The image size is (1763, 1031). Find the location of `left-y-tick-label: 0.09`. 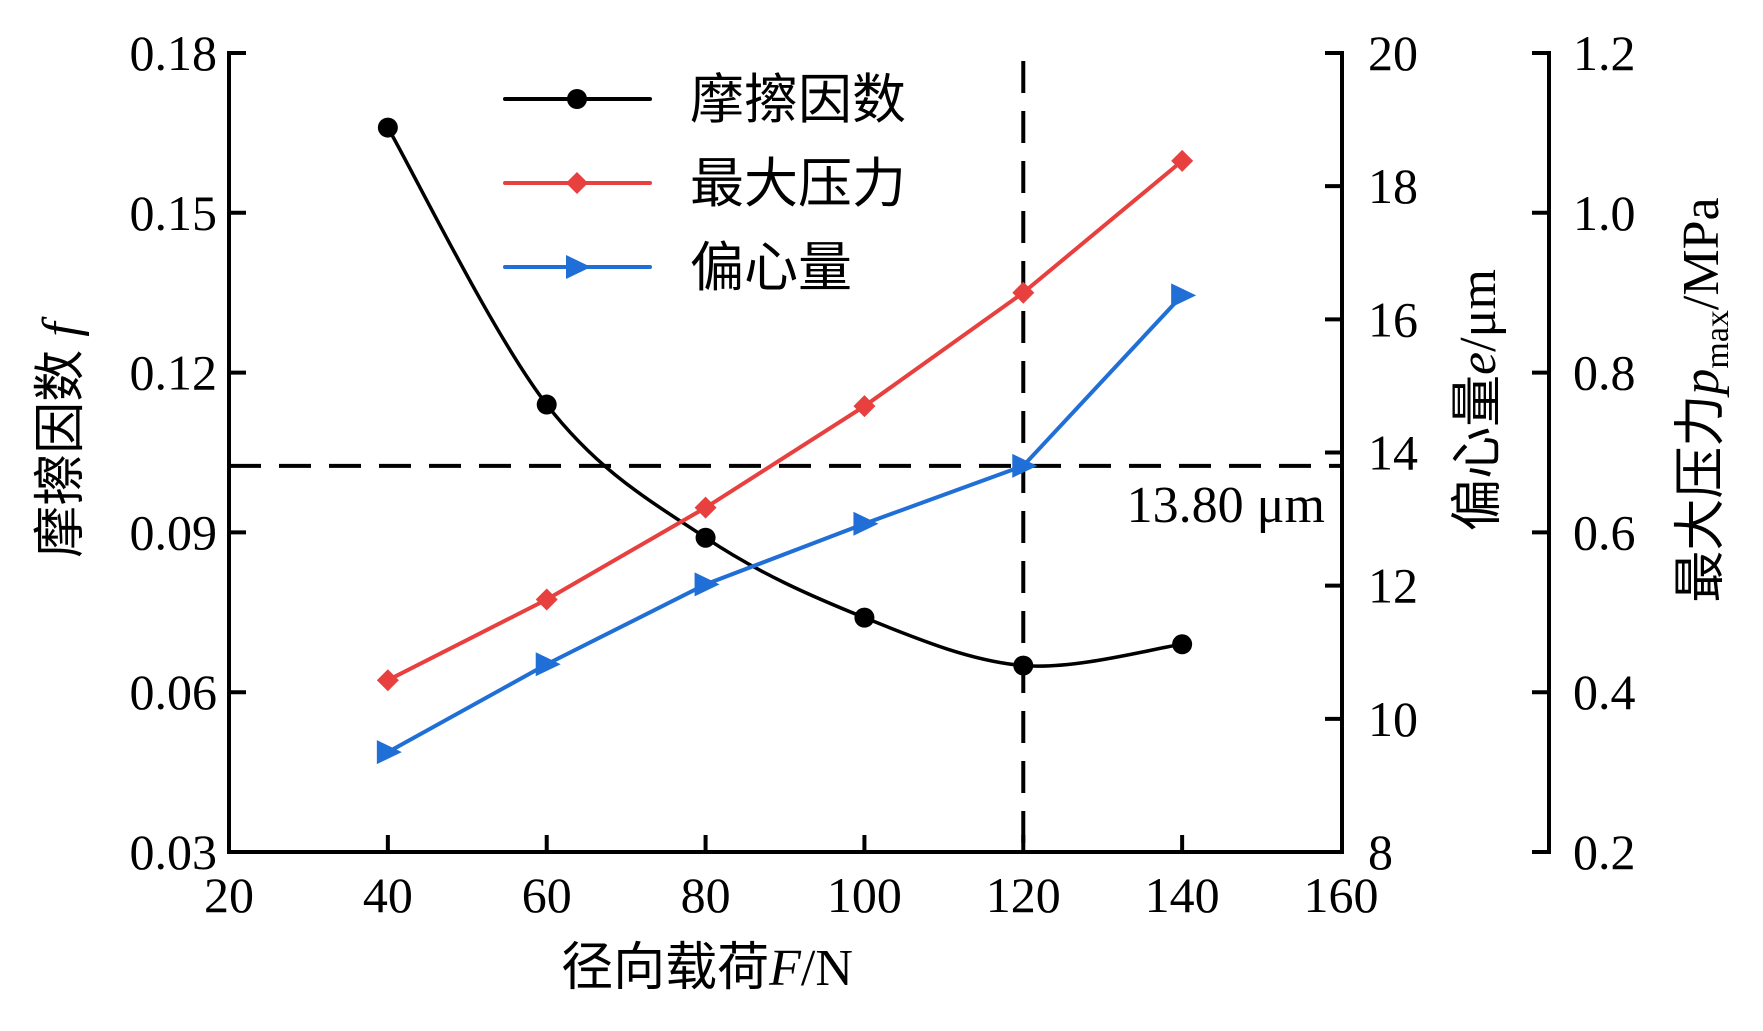

left-y-tick-label: 0.09 is located at coordinates (174, 532).